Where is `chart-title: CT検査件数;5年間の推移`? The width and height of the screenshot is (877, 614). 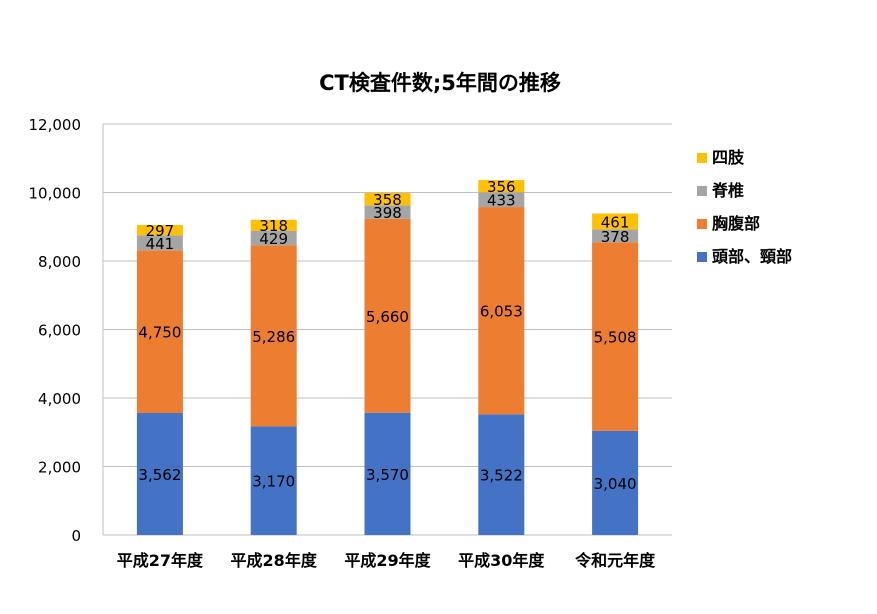 chart-title: CT検査件数;5年間の推移 is located at coordinates (440, 83).